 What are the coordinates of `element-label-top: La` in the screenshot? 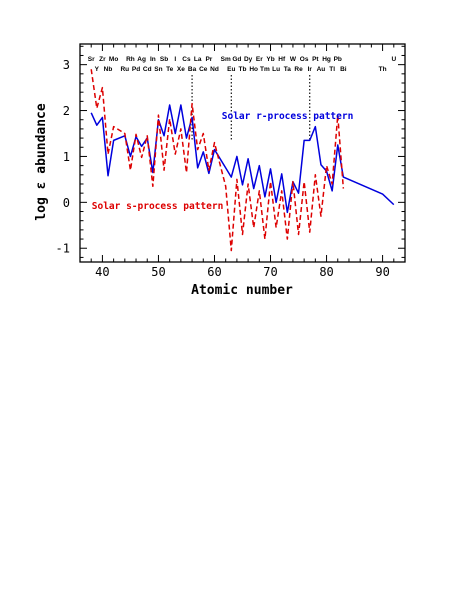 It's located at (198, 59).